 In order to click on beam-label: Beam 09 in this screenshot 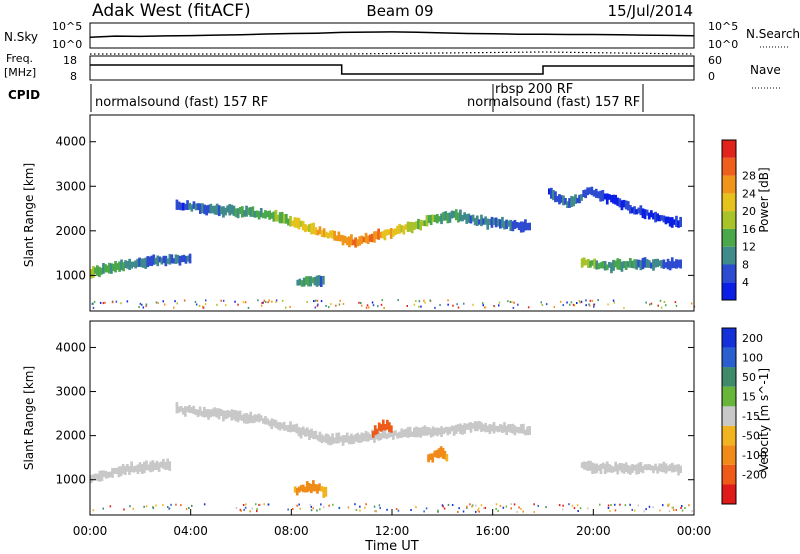, I will do `click(399, 11)`.